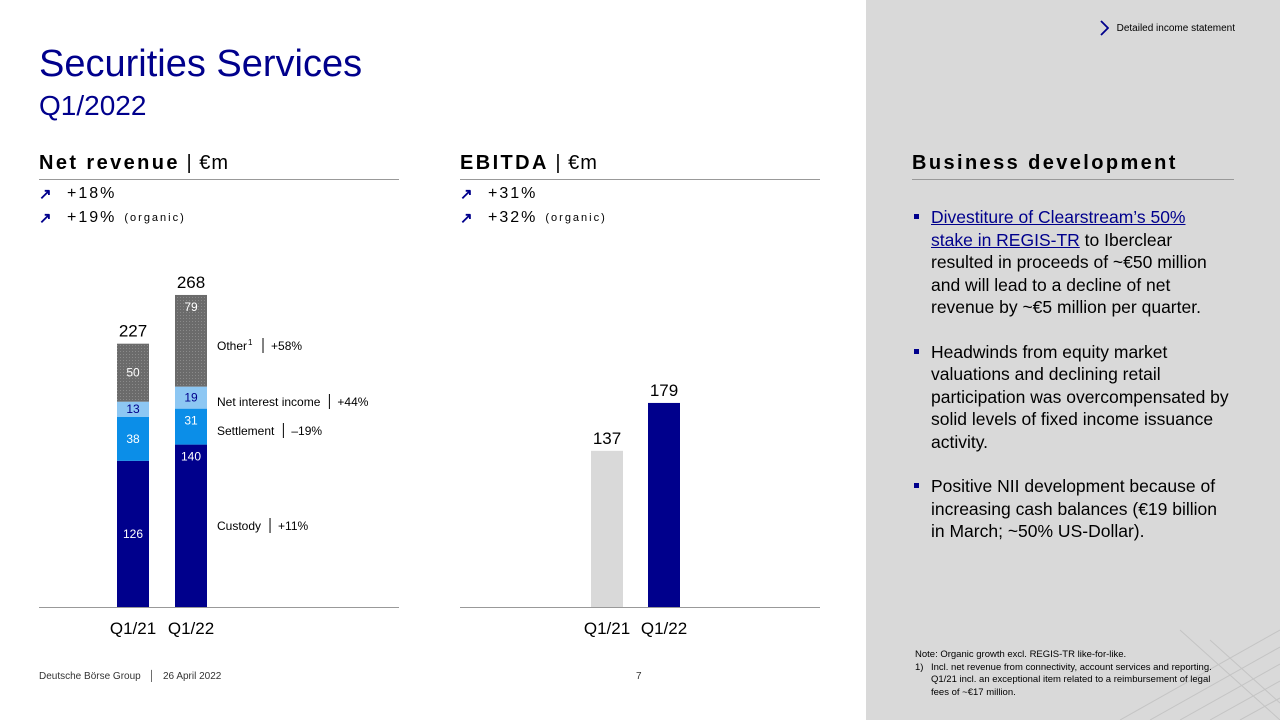 Image resolution: width=1280 pixels, height=720 pixels. Describe the element at coordinates (191, 421) in the screenshot. I see `segment-value-label: 31` at that location.